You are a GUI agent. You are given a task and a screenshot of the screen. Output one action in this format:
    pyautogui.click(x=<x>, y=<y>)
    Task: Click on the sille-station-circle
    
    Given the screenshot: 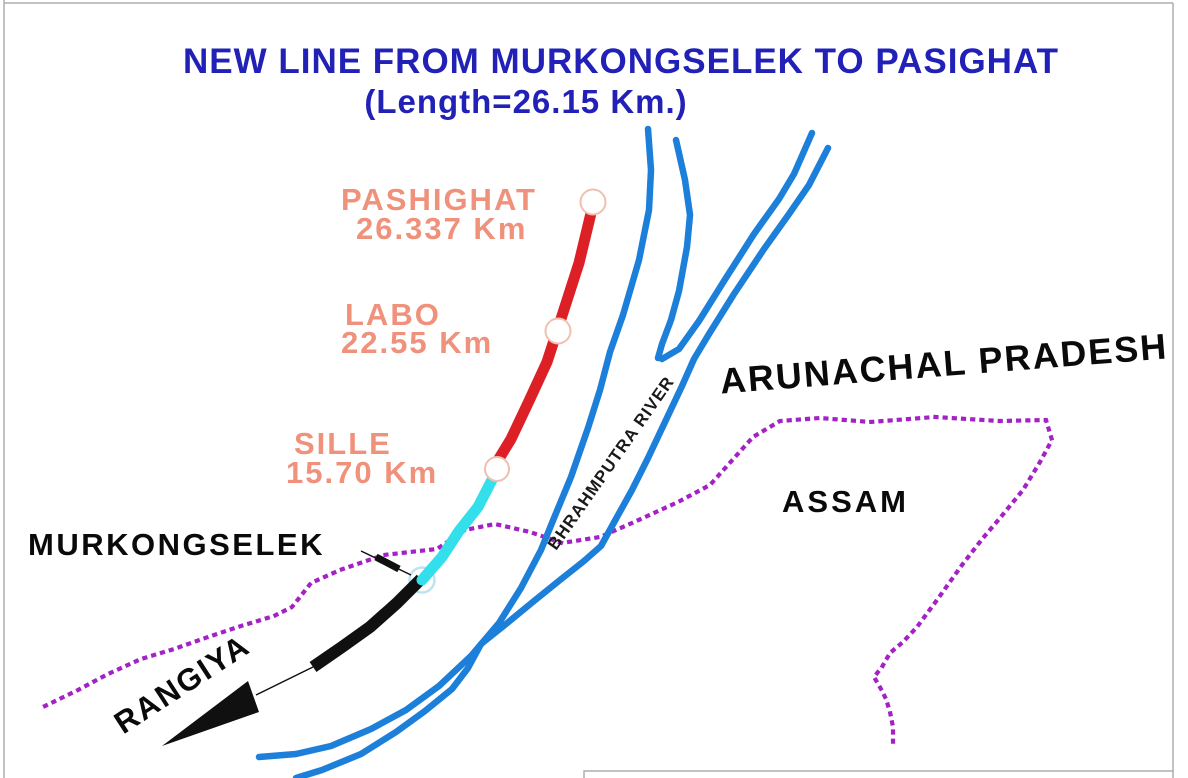 What is the action you would take?
    pyautogui.click(x=497, y=469)
    